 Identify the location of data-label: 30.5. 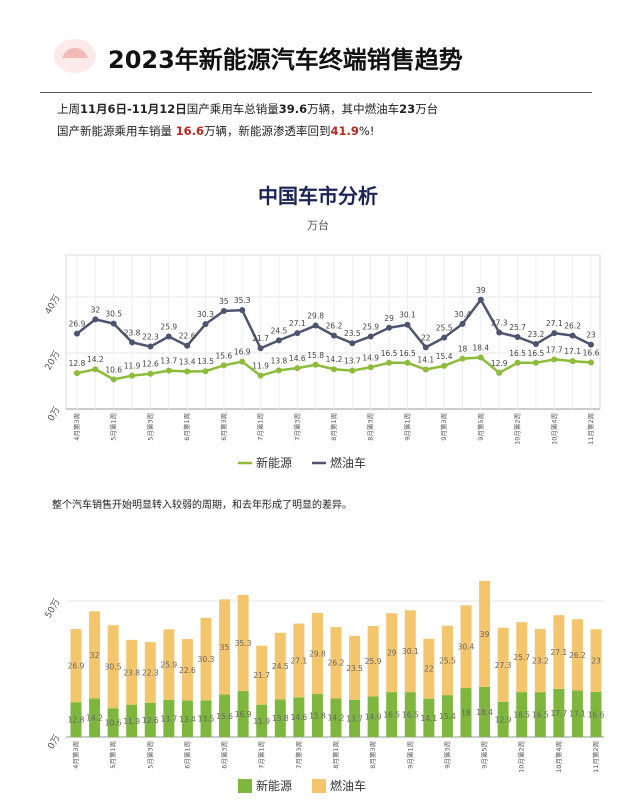
(113, 667).